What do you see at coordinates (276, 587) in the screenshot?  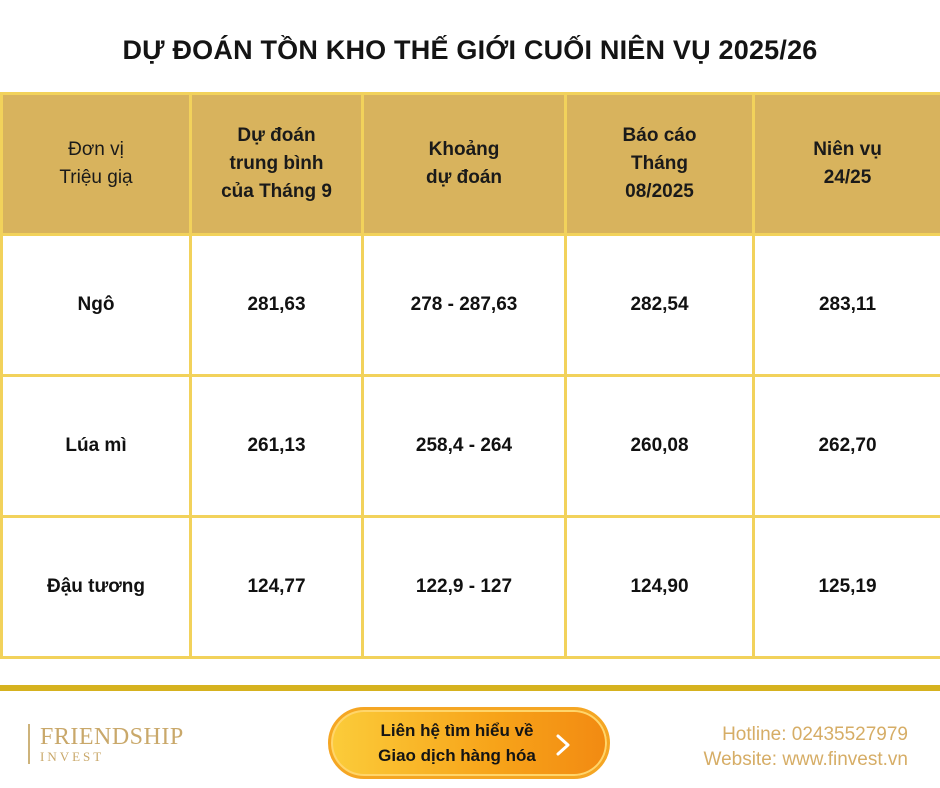 I see `forecast-cell: 124,77` at bounding box center [276, 587].